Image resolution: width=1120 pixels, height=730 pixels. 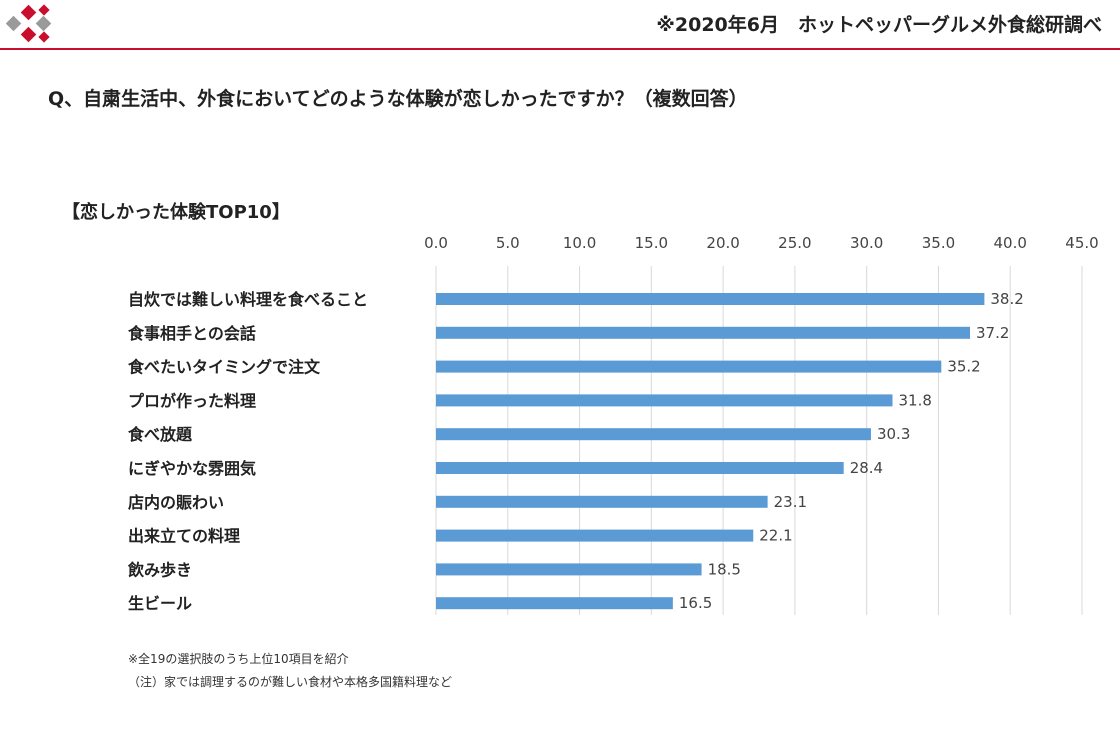 What do you see at coordinates (398, 99) in the screenshot?
I see `question-text: Q、自粛生活中、外食においてどのような体験が恋しかったですか？（複数回答）` at bounding box center [398, 99].